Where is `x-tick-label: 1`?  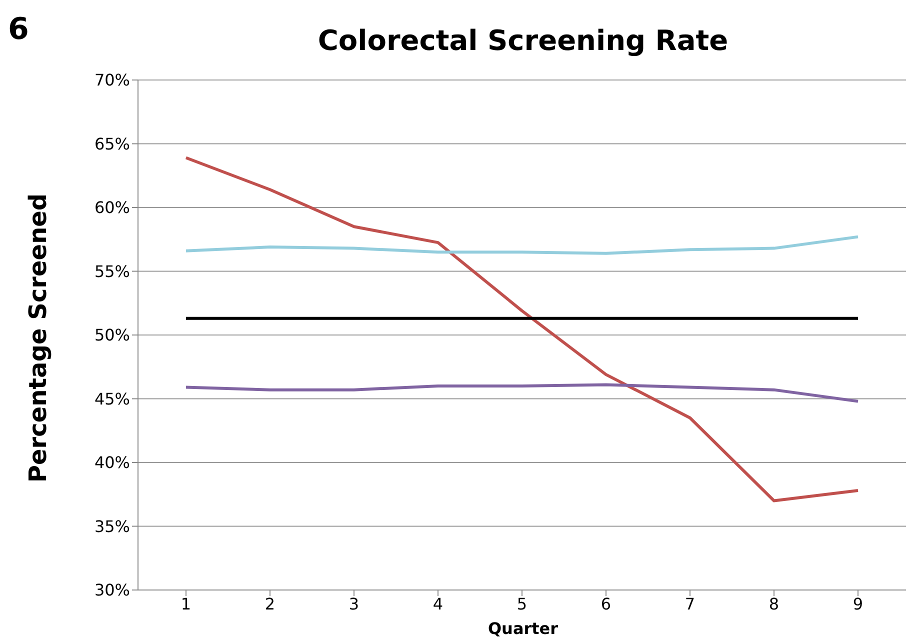
x-tick-label: 1 is located at coordinates (186, 604).